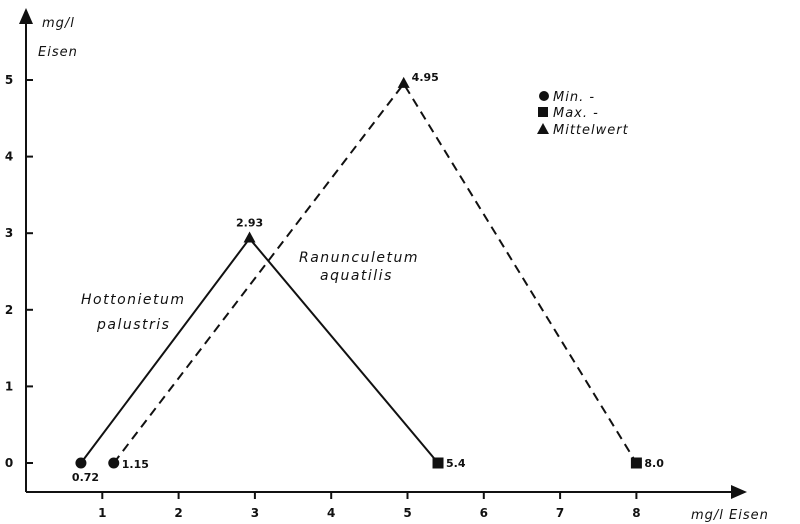 This screenshot has height=524, width=800. Describe the element at coordinates (81, 463) in the screenshot. I see `series-1-min-point` at that location.